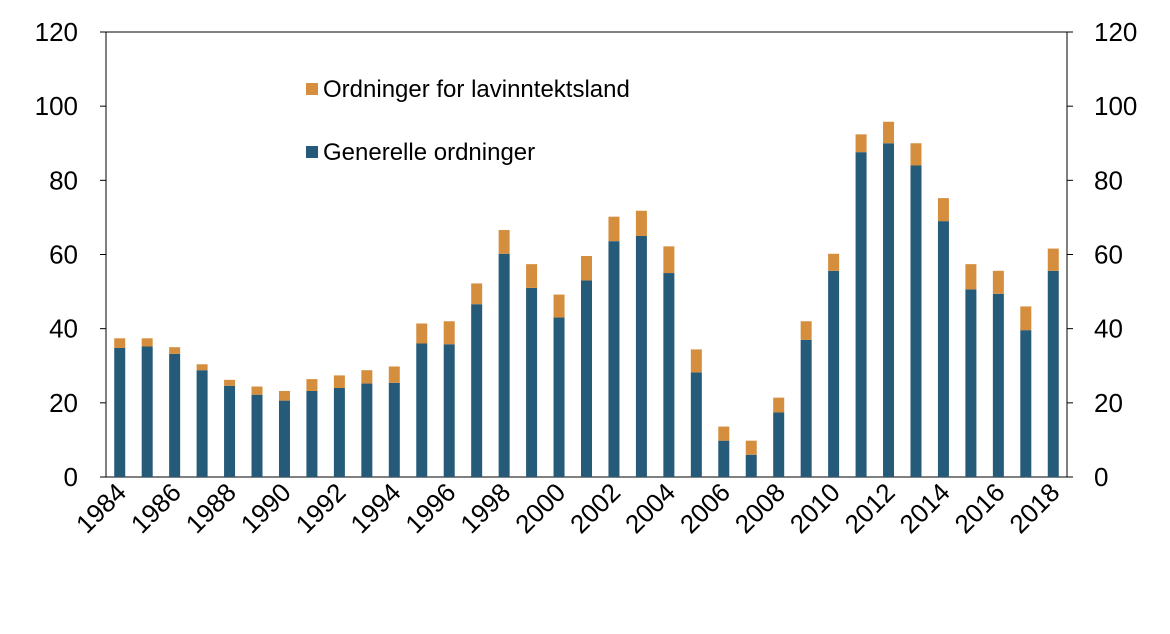 The image size is (1170, 634). I want to click on y-tick-label-left-80: 80, so click(63, 180).